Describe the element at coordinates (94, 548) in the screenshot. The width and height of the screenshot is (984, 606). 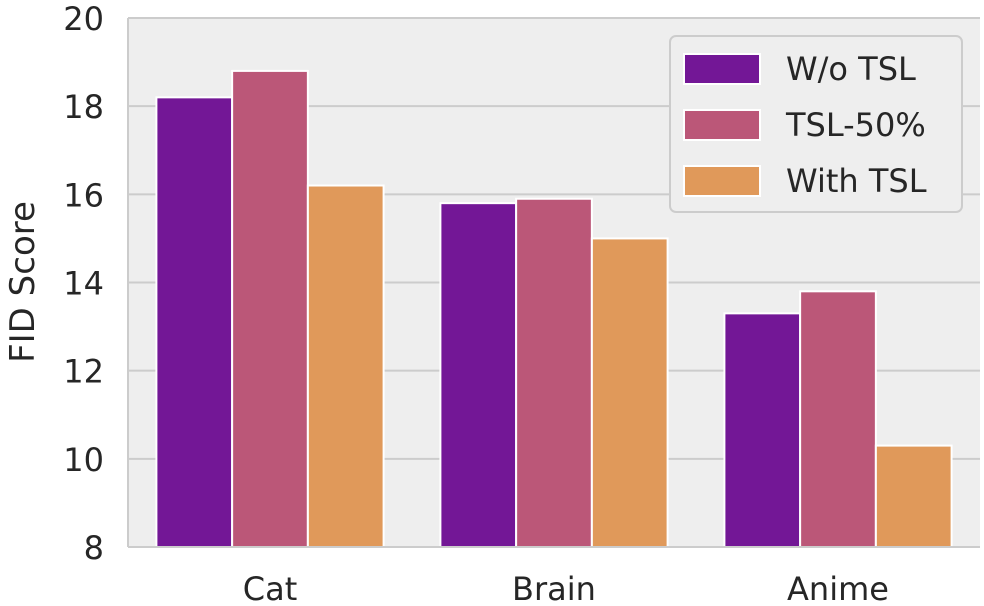
I see `y-tick-label: 8` at that location.